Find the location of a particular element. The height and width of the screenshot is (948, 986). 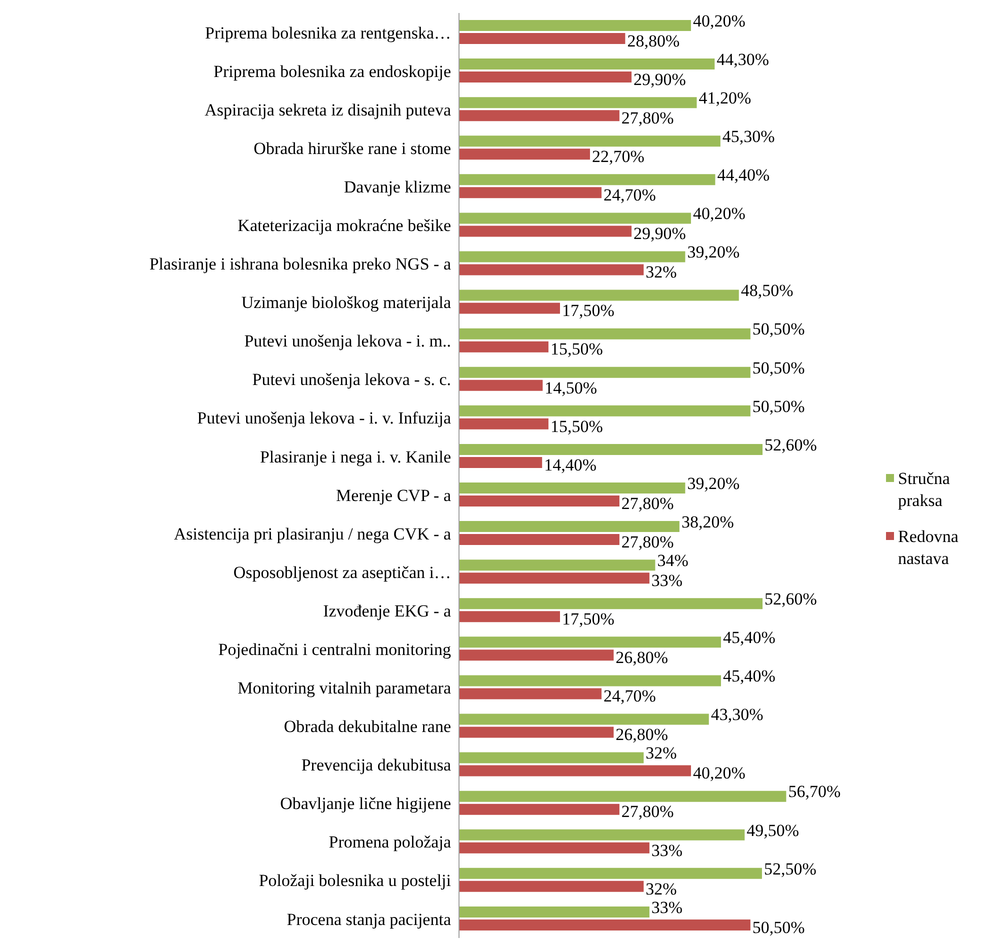

data-label: 52,50% is located at coordinates (790, 868).